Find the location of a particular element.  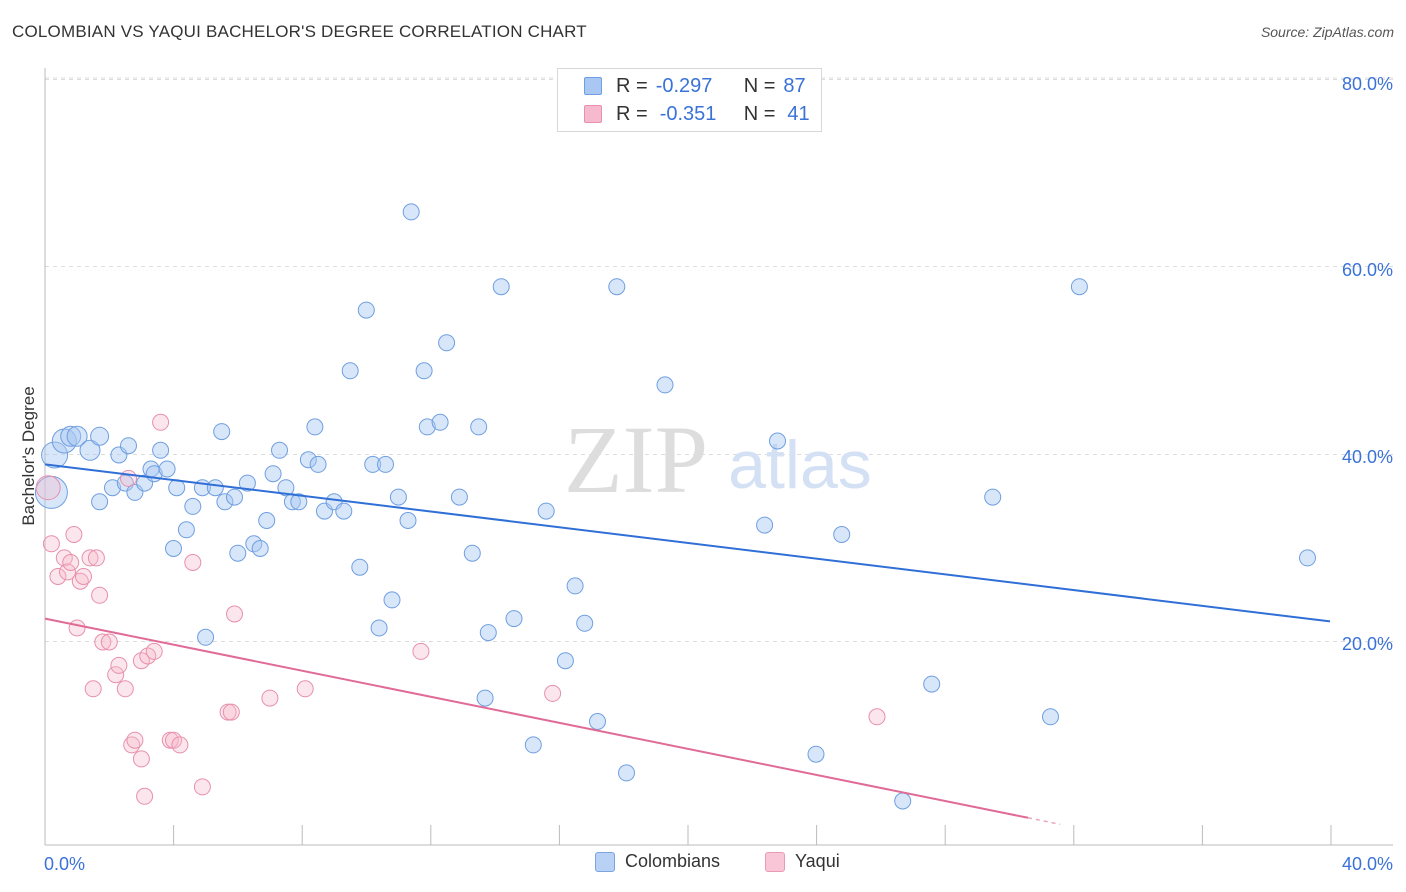

n-value: 41 is located at coordinates (798, 113).